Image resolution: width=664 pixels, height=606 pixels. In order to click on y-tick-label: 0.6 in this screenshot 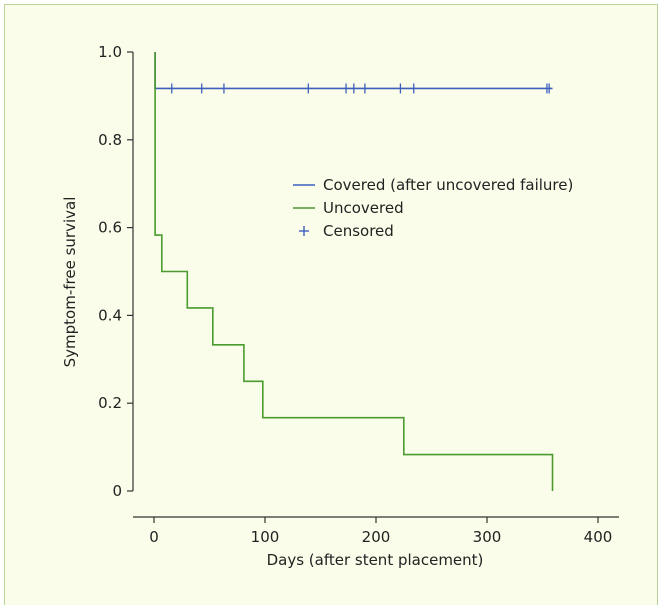, I will do `click(110, 228)`.